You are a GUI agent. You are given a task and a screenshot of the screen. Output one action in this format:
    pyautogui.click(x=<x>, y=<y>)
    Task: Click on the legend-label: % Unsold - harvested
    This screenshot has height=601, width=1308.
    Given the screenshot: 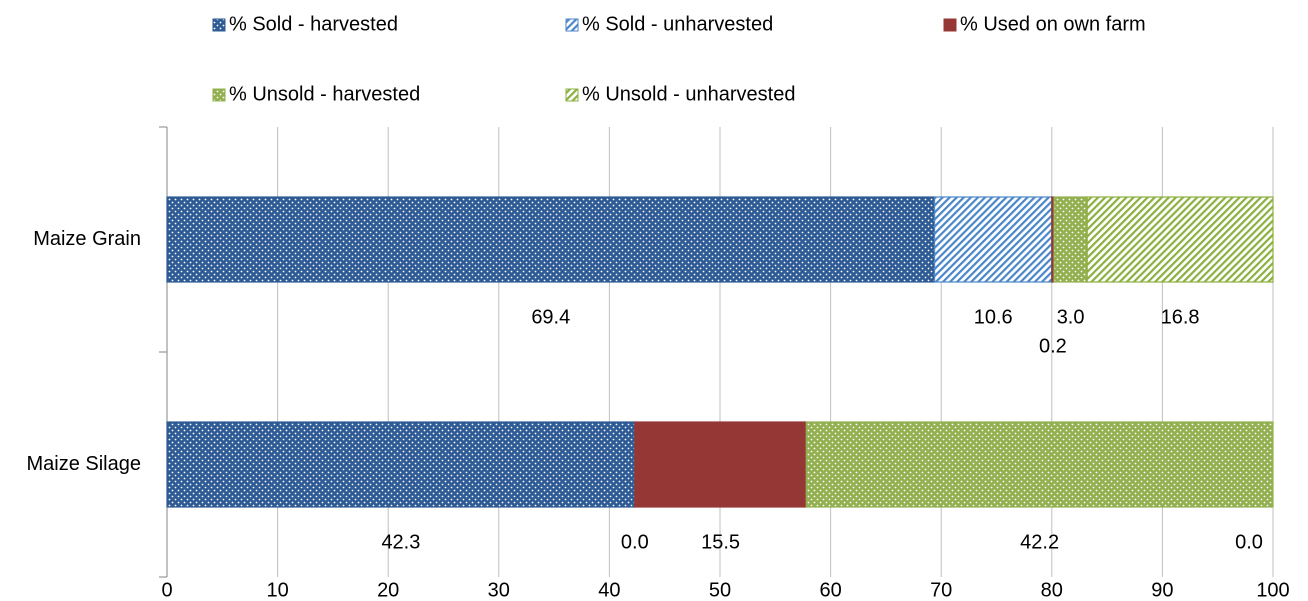 What is the action you would take?
    pyautogui.click(x=324, y=94)
    